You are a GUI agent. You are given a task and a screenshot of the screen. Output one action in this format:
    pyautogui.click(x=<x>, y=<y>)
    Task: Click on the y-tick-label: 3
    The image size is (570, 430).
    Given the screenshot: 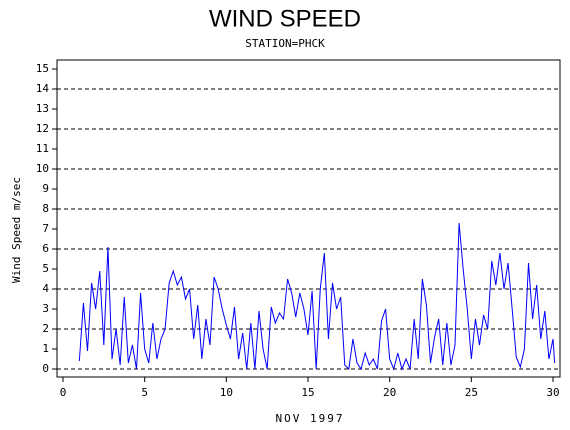 What is the action you would take?
    pyautogui.click(x=45, y=308)
    